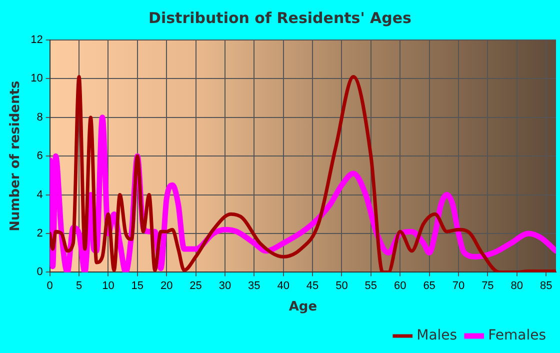 Image resolution: width=560 pixels, height=353 pixels. Describe the element at coordinates (371, 286) in the screenshot. I see `x-tick-label: 55` at that location.